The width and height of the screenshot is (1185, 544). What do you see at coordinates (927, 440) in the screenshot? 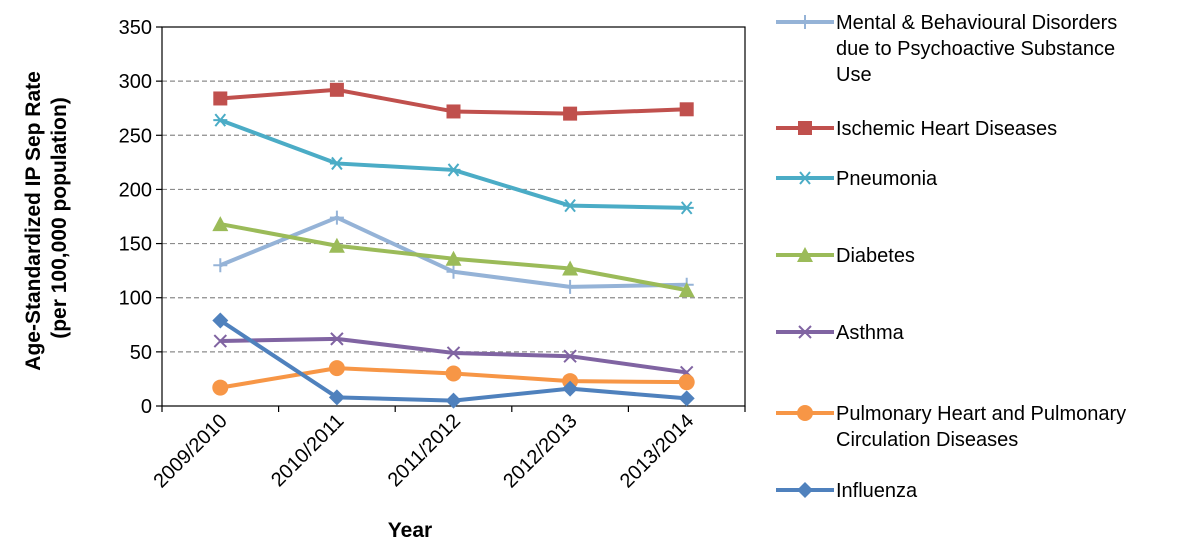
I see `legend-label: Circulation Diseases` at bounding box center [927, 440].